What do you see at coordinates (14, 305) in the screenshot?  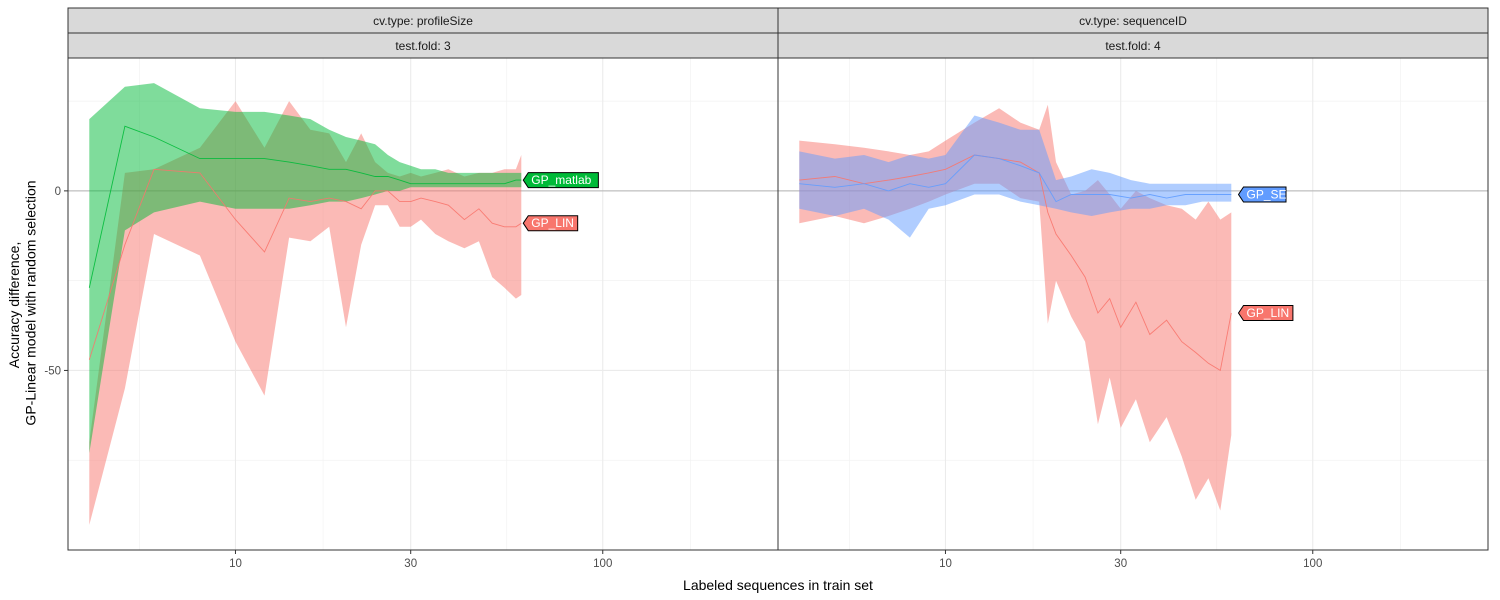 I see `y-axis-title-line-1: Accuracy difference,` at bounding box center [14, 305].